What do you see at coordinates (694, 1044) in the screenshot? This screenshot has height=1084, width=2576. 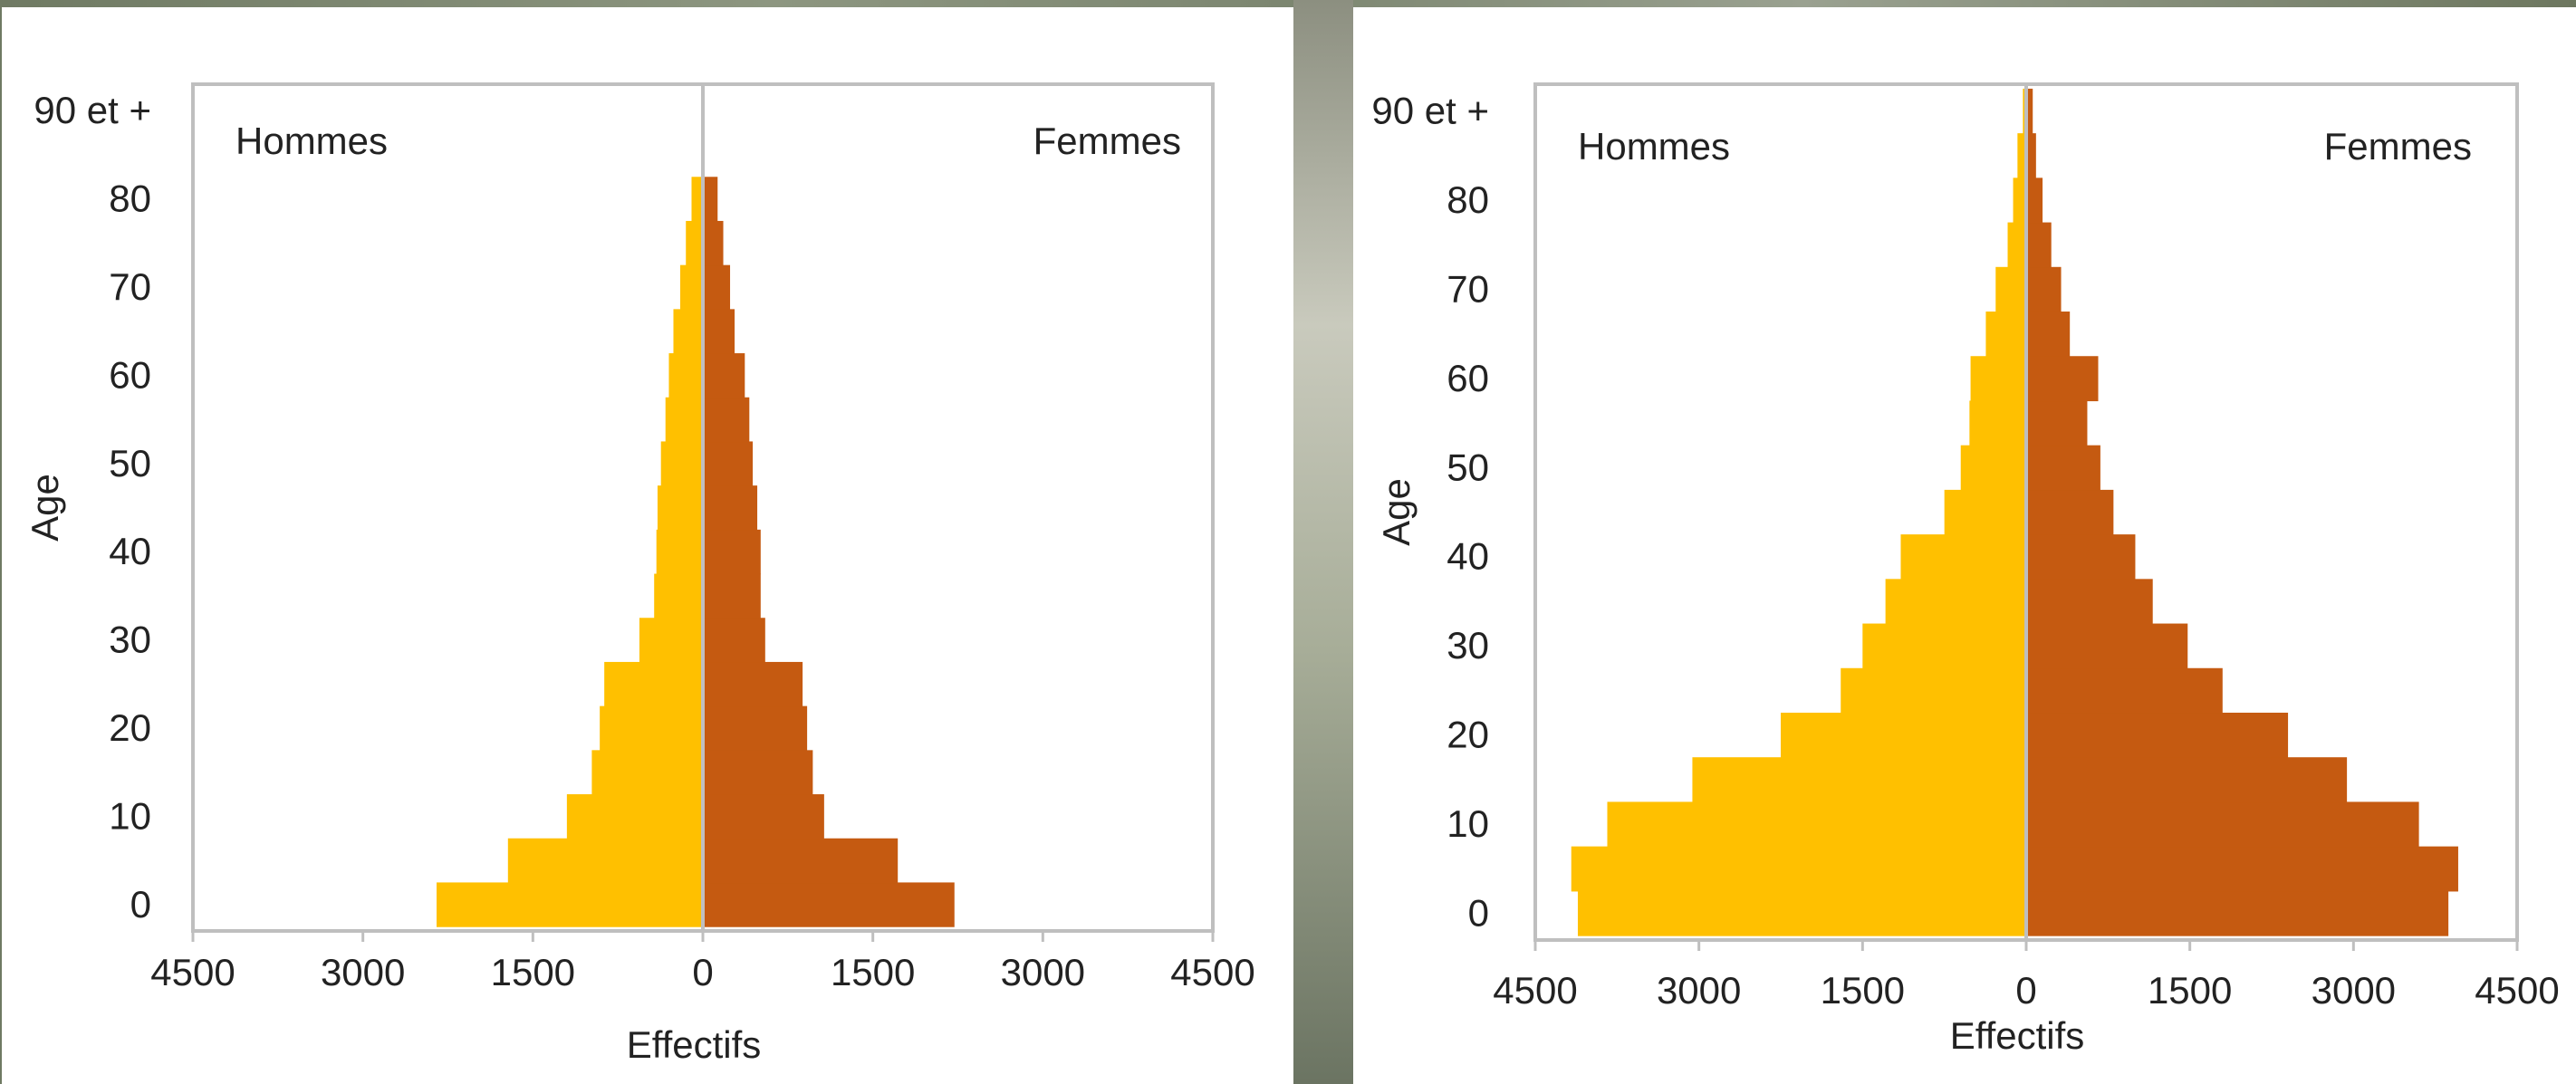 I see `x-axis-title: Effectifs` at bounding box center [694, 1044].